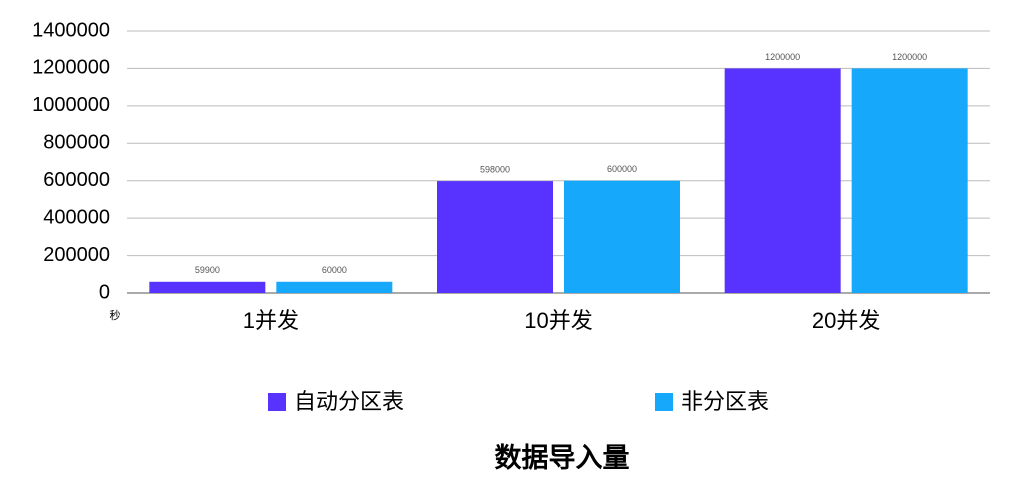  I want to click on x-tick-label: 20并发, so click(846, 320).